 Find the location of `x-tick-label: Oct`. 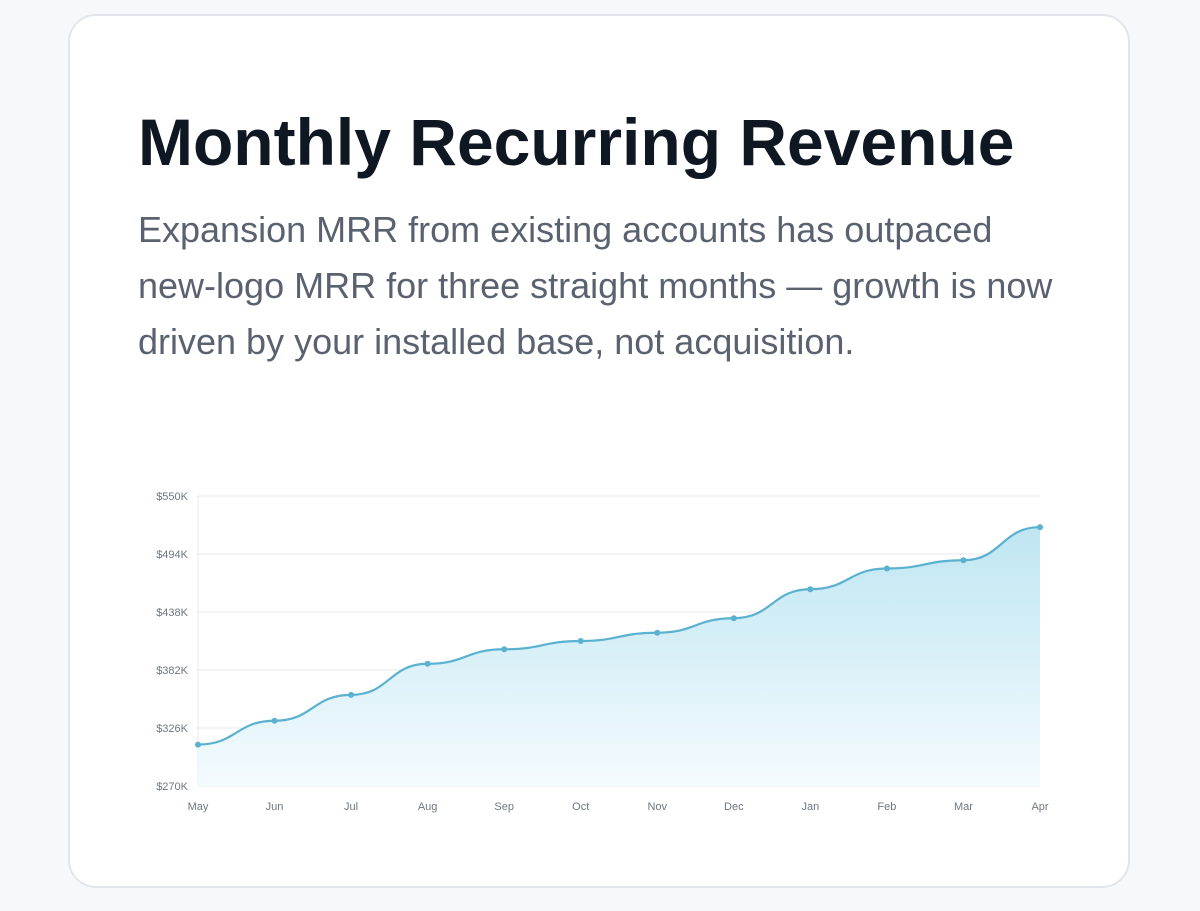

x-tick-label: Oct is located at coordinates (580, 807).